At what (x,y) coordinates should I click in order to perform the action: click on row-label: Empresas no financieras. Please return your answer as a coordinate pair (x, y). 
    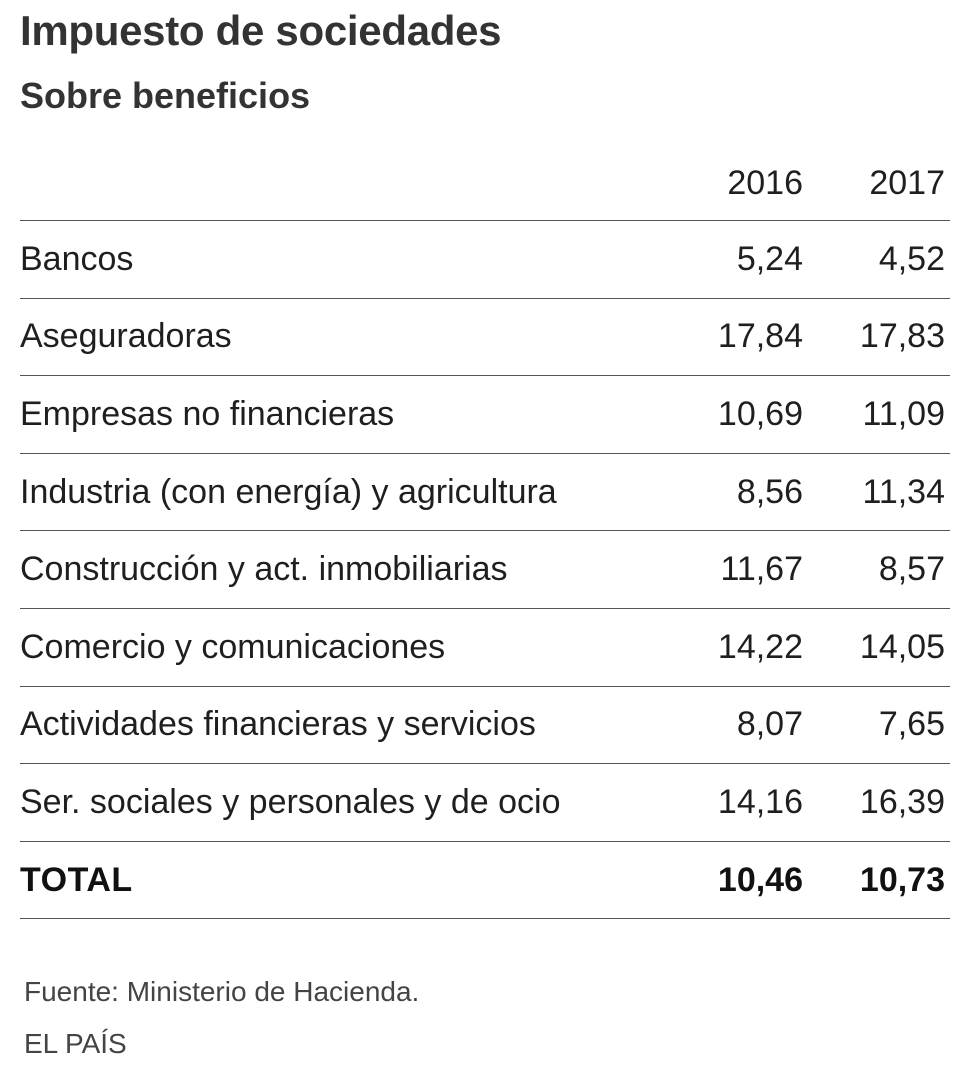
    Looking at the image, I should click on (207, 413).